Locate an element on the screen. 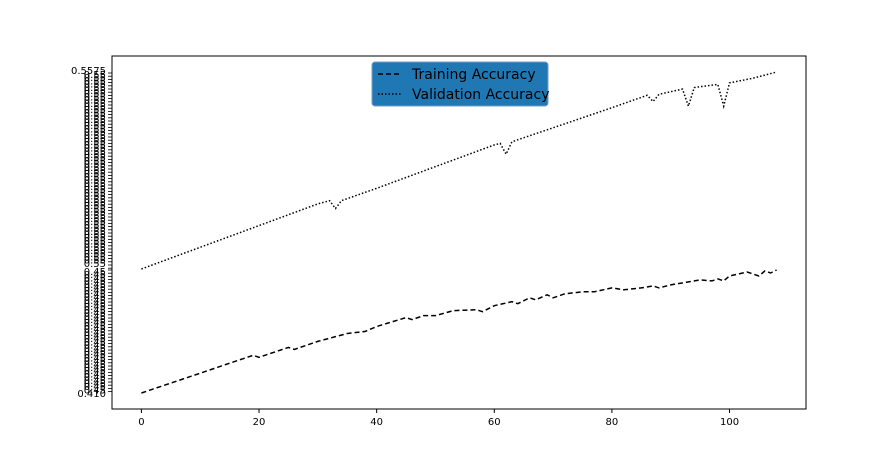 This screenshot has width=896, height=461. x-tick-label: 100 is located at coordinates (729, 422).